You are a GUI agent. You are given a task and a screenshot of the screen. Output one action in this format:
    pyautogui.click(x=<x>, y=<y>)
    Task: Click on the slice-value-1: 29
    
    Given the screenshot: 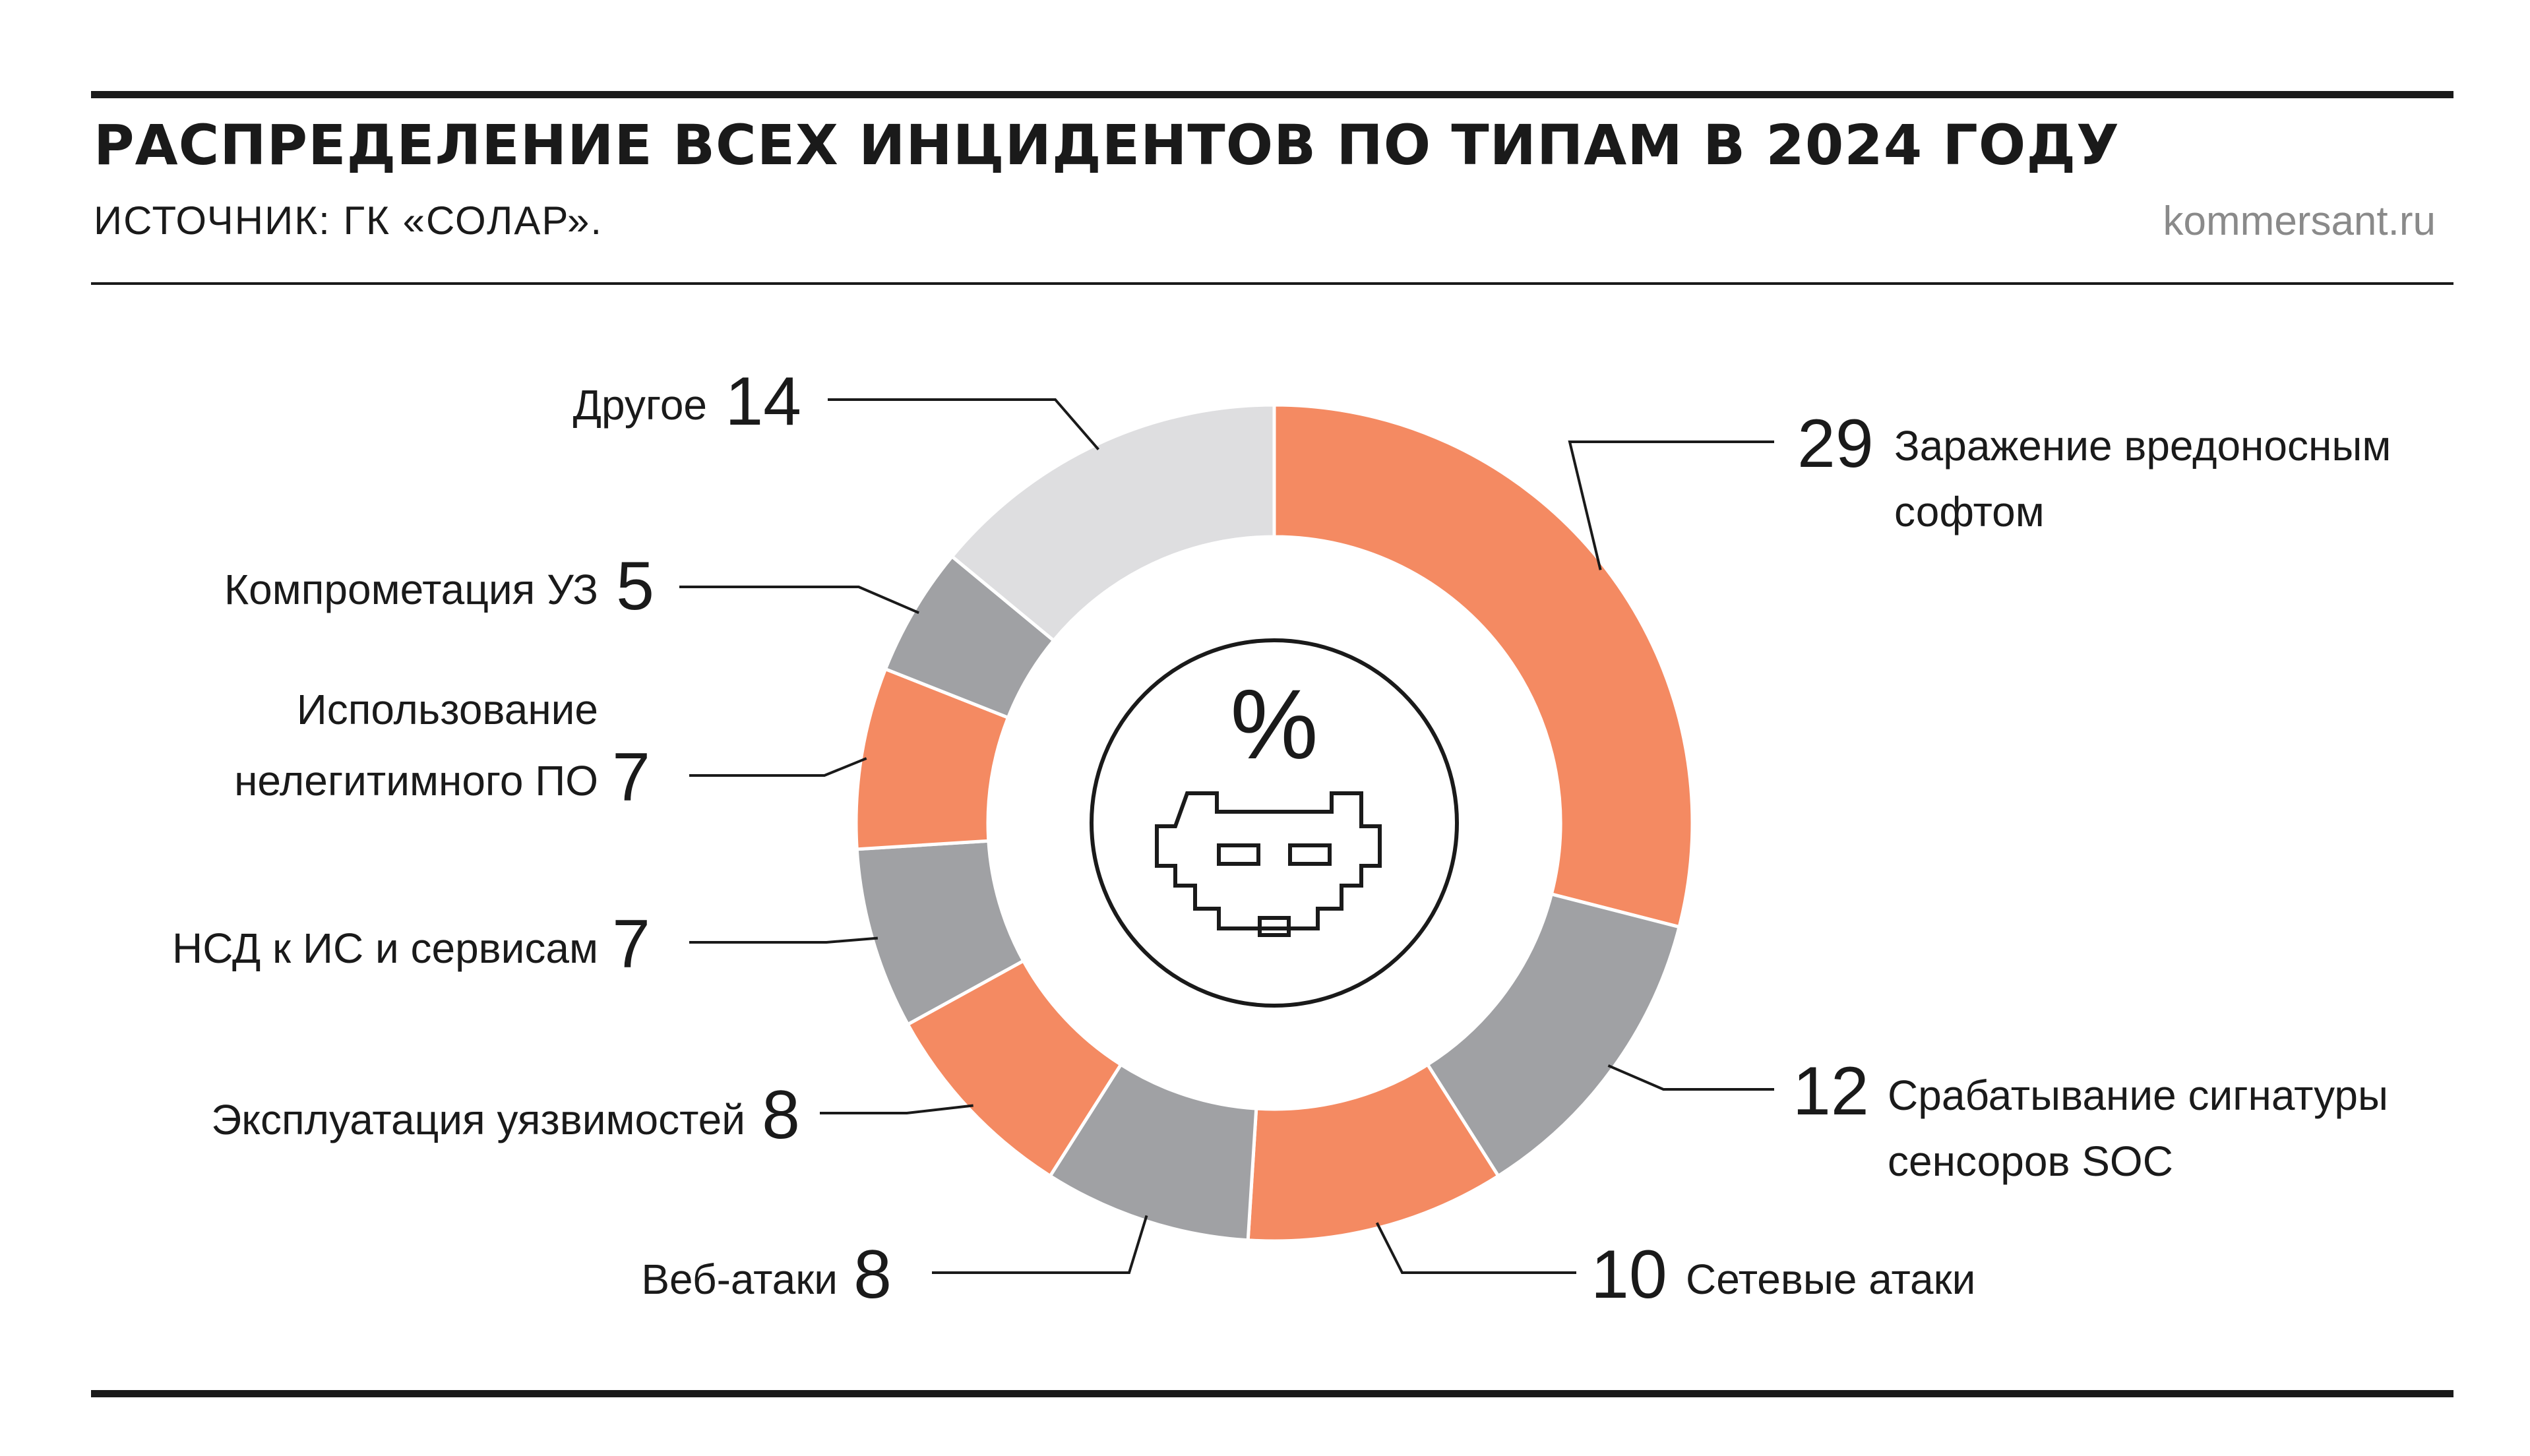 What is the action you would take?
    pyautogui.click(x=1835, y=444)
    